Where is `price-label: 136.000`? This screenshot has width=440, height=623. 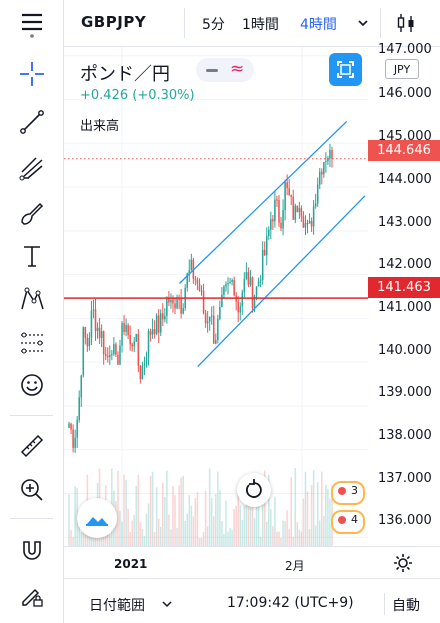
price-label: 136.000 is located at coordinates (405, 520).